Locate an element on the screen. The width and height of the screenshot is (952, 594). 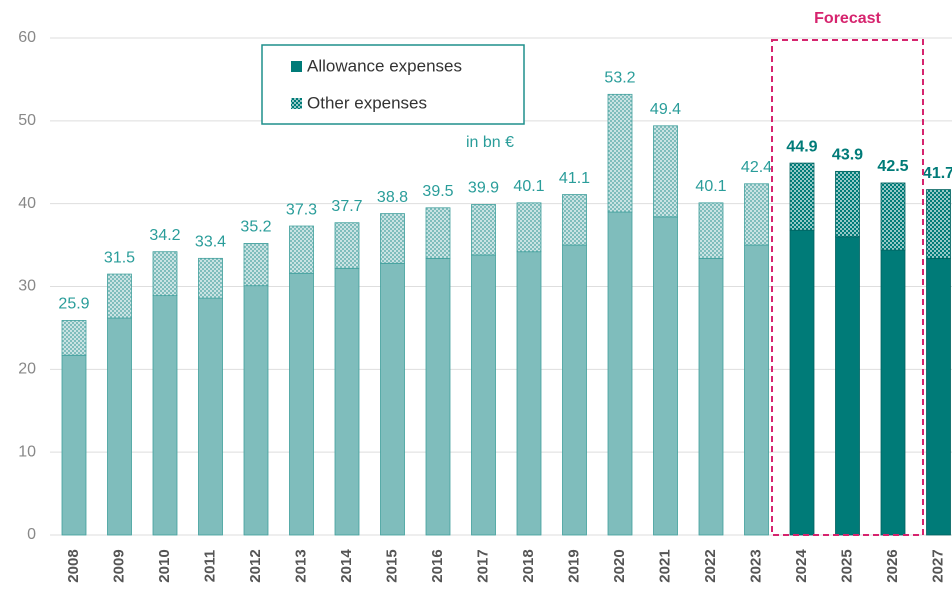
total-label: 49.4 is located at coordinates (665, 109).